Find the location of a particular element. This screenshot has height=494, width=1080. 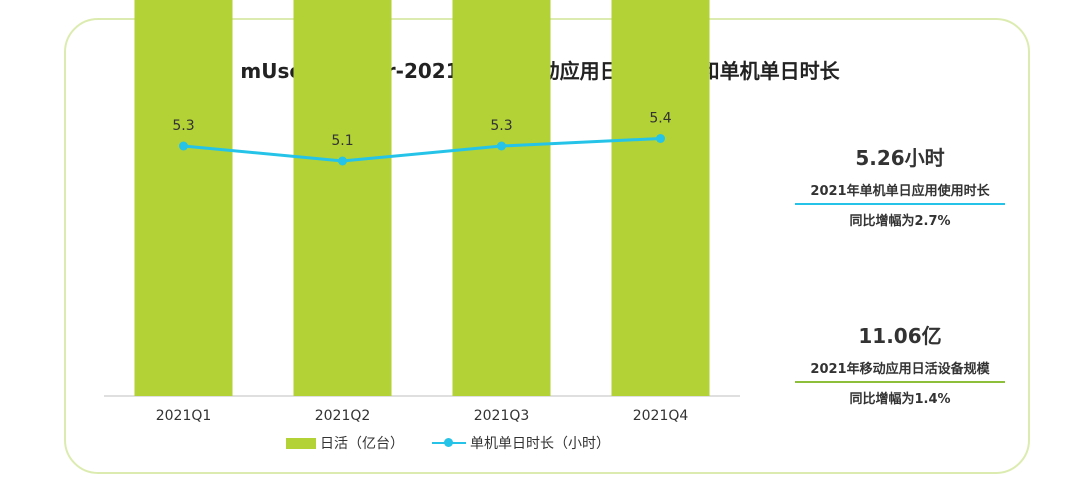

line-point-2021Q3 is located at coordinates (501, 146).